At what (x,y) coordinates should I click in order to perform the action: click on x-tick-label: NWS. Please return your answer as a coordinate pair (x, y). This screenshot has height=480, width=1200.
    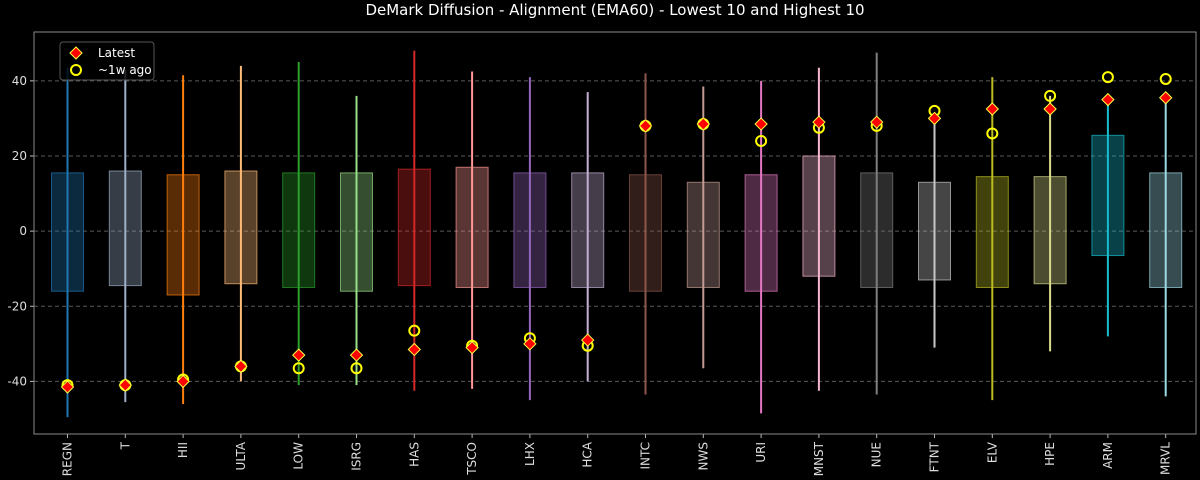
    Looking at the image, I should click on (703, 456).